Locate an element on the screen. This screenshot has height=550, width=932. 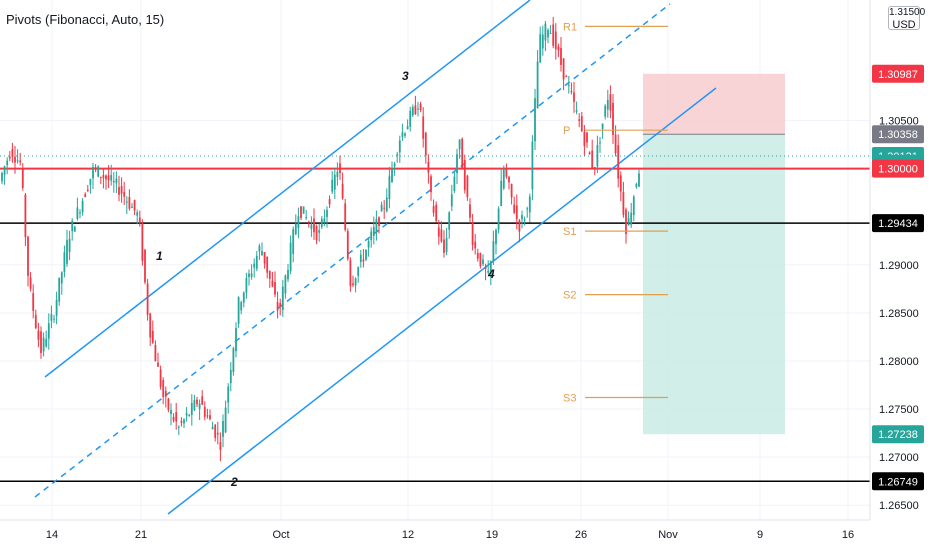
price-tag-box is located at coordinates (898, 434).